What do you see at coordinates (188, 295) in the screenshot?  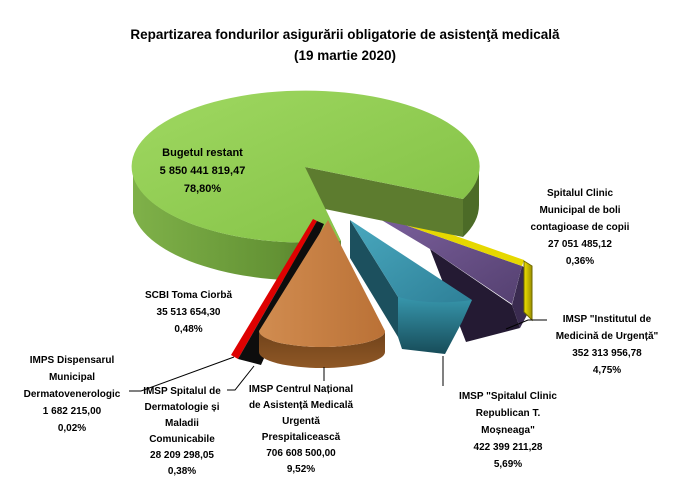 I see `label-line: SCBI Toma Ciorbă` at bounding box center [188, 295].